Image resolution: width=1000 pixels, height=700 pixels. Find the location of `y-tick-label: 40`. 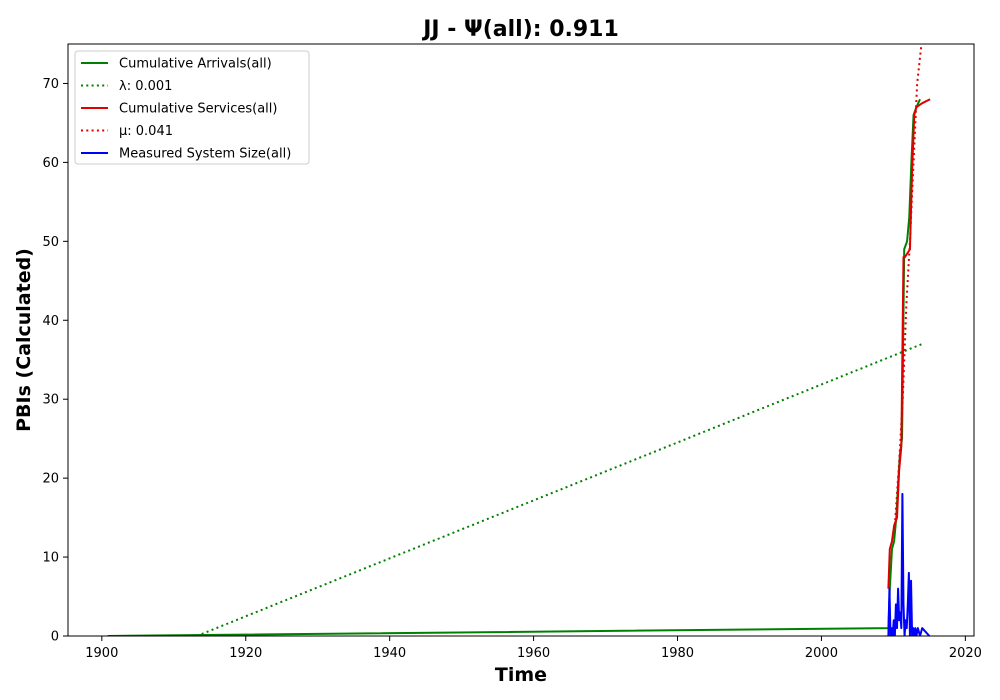

y-tick-label: 40 is located at coordinates (50, 321).